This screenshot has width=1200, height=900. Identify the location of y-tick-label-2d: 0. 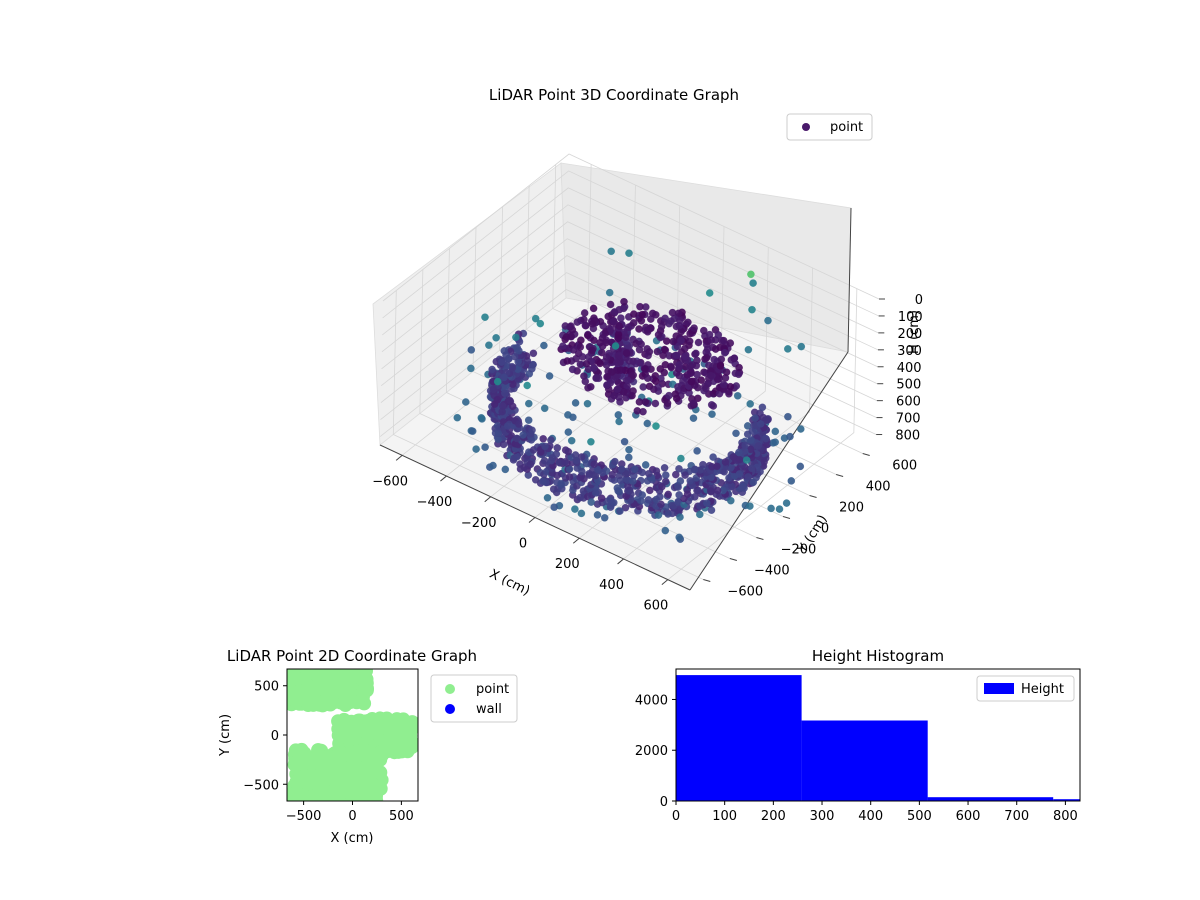
(275, 736).